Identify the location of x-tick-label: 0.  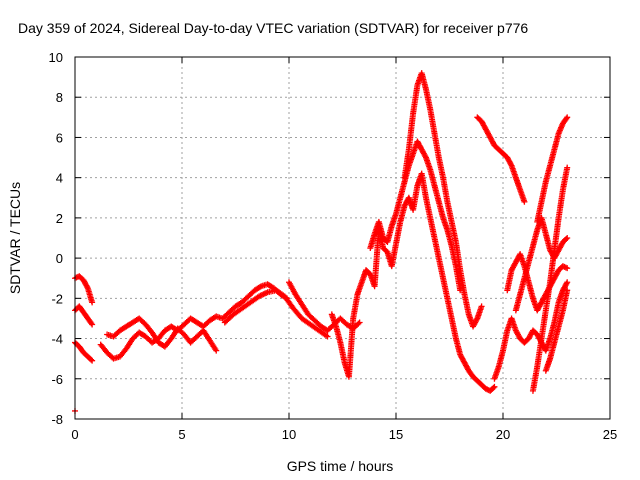
(74, 434).